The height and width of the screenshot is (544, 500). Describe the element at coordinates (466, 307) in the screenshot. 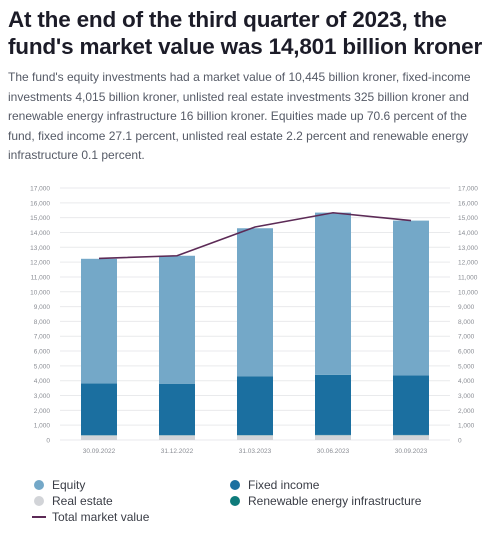

I see `y-tick-label-right: 9,000` at that location.